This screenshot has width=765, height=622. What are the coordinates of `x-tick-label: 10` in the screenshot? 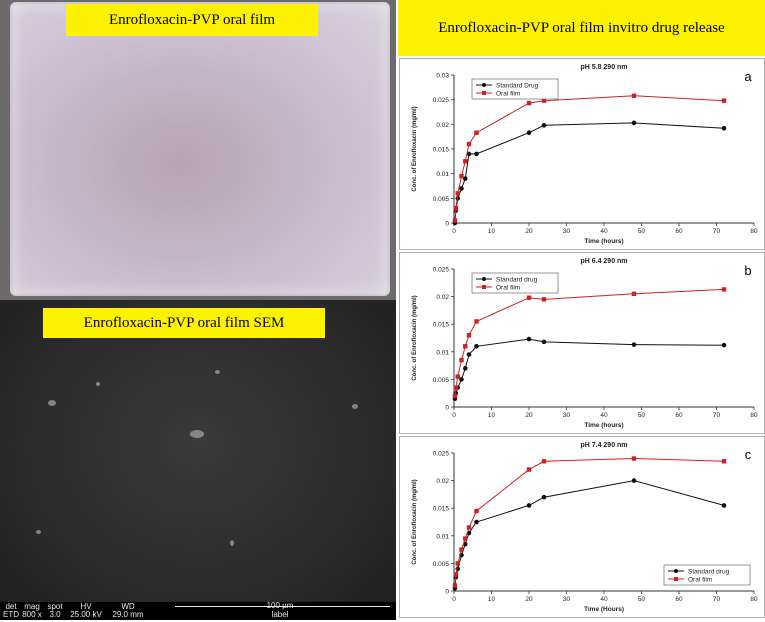 It's located at (492, 599).